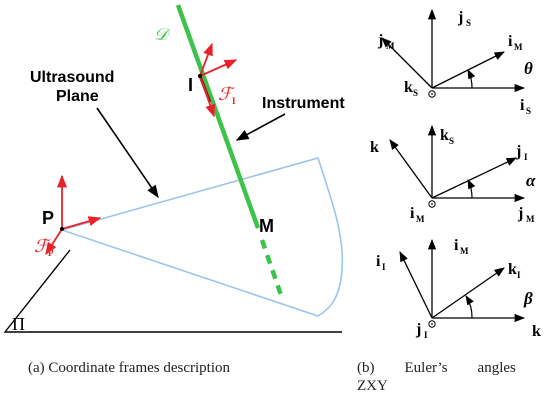 This screenshot has width=556, height=405. I want to click on euler2-up-label: k, so click(444, 135).